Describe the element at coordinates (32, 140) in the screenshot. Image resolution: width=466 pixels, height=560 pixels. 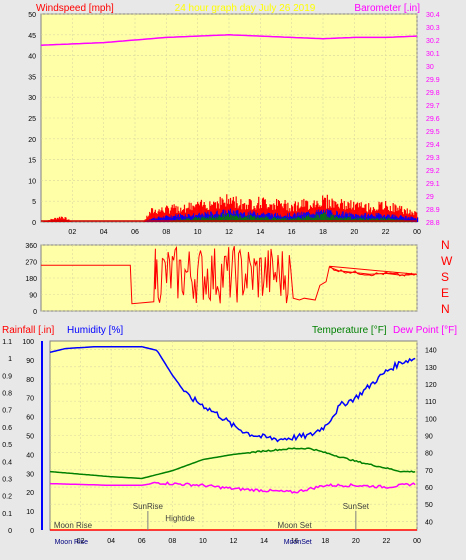
I see `wind-y-tick: 20` at that location.